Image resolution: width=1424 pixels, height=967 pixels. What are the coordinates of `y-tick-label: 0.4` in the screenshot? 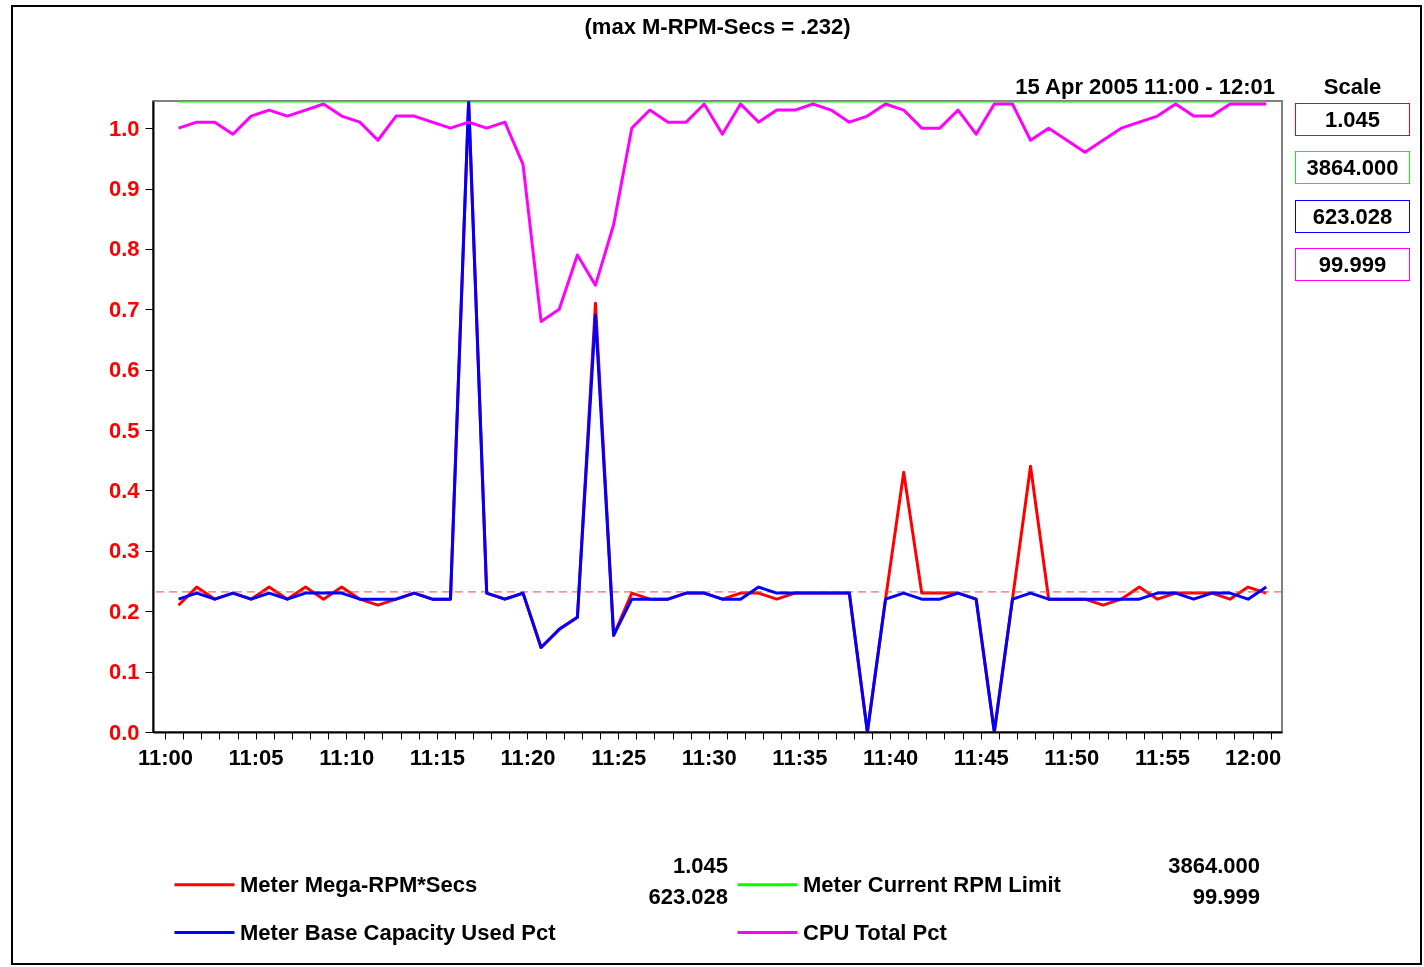 It's located at (124, 490).